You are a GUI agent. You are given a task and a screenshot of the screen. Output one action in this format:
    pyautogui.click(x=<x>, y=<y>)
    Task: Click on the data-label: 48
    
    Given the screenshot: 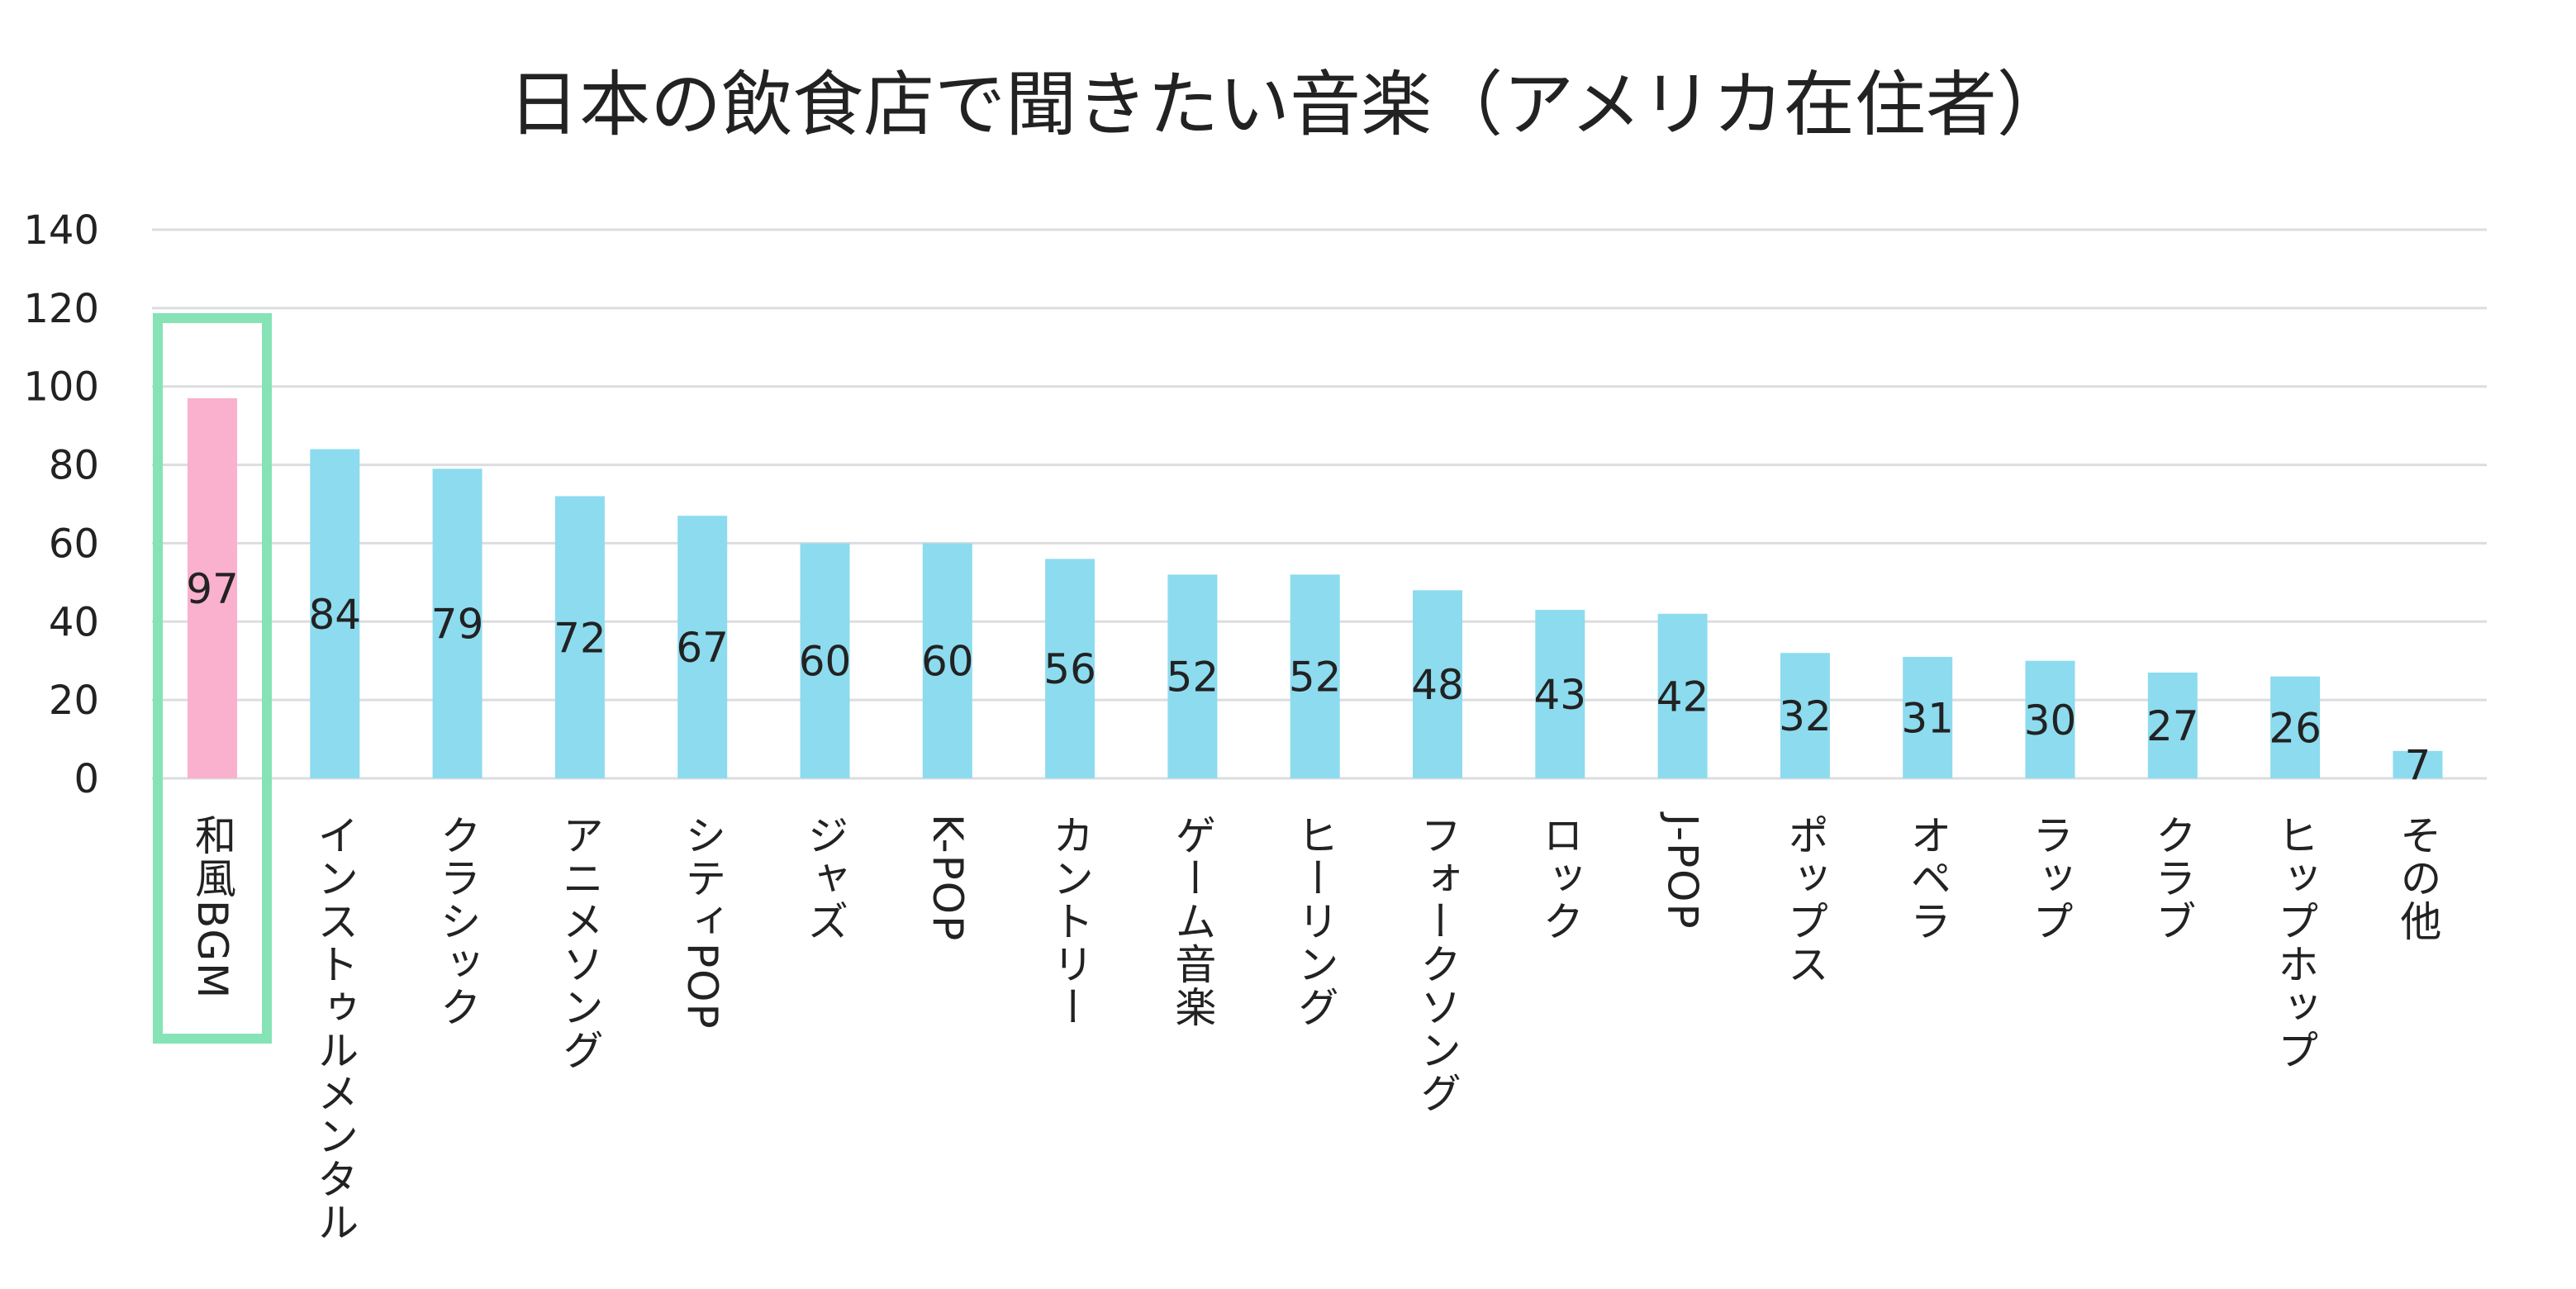 What is the action you would take?
    pyautogui.click(x=1437, y=685)
    